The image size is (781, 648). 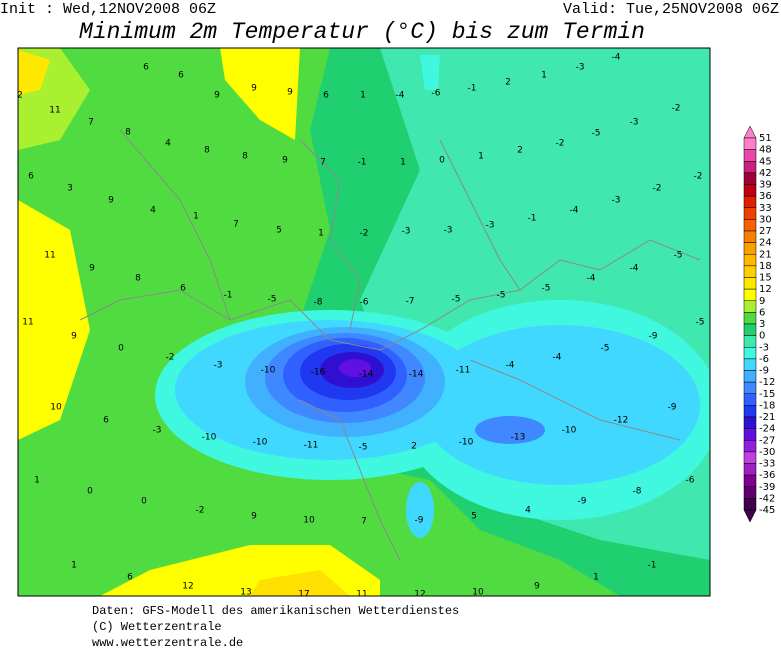 What do you see at coordinates (767, 510) in the screenshot?
I see `colorbar-label: -45` at bounding box center [767, 510].